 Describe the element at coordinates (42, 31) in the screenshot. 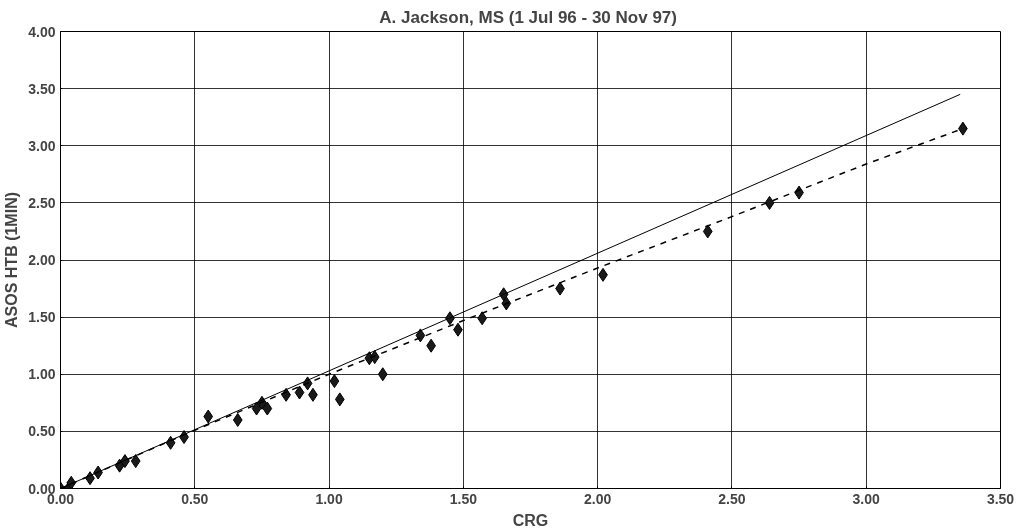

I see `y-tick-label: 4.00` at that location.